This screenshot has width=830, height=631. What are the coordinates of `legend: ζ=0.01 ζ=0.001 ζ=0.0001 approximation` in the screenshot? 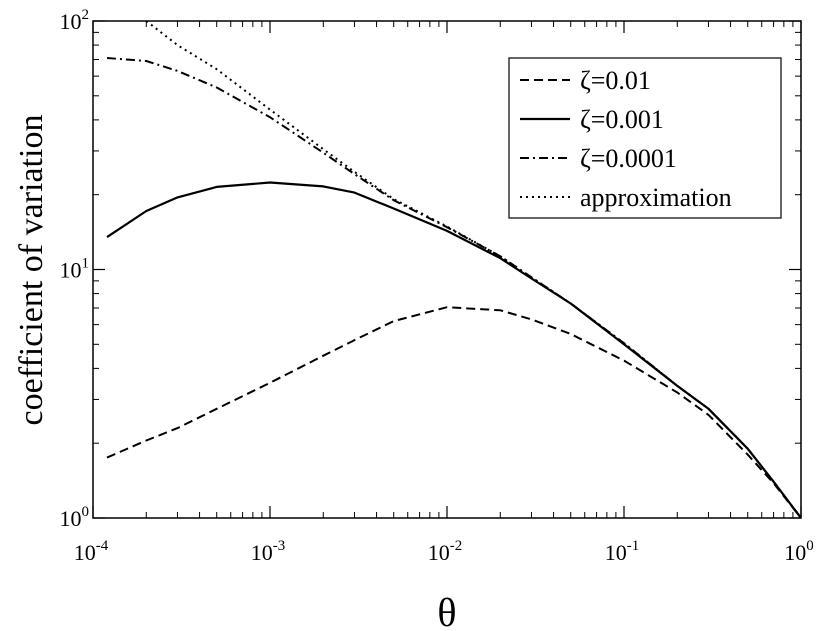 It's located at (645, 138).